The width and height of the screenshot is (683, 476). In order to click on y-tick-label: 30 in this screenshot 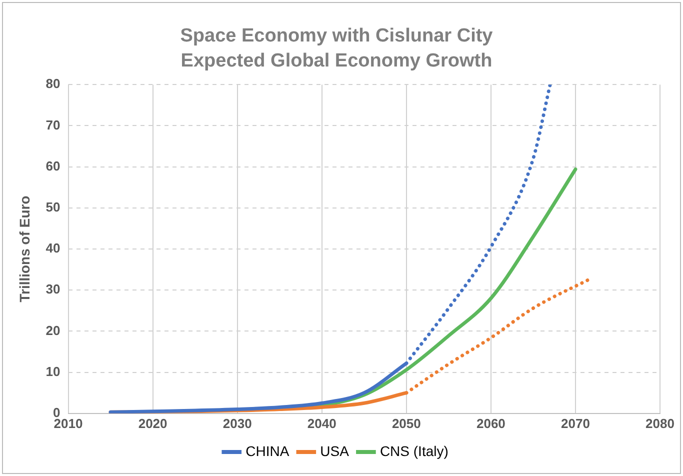, I will do `click(53, 289)`.